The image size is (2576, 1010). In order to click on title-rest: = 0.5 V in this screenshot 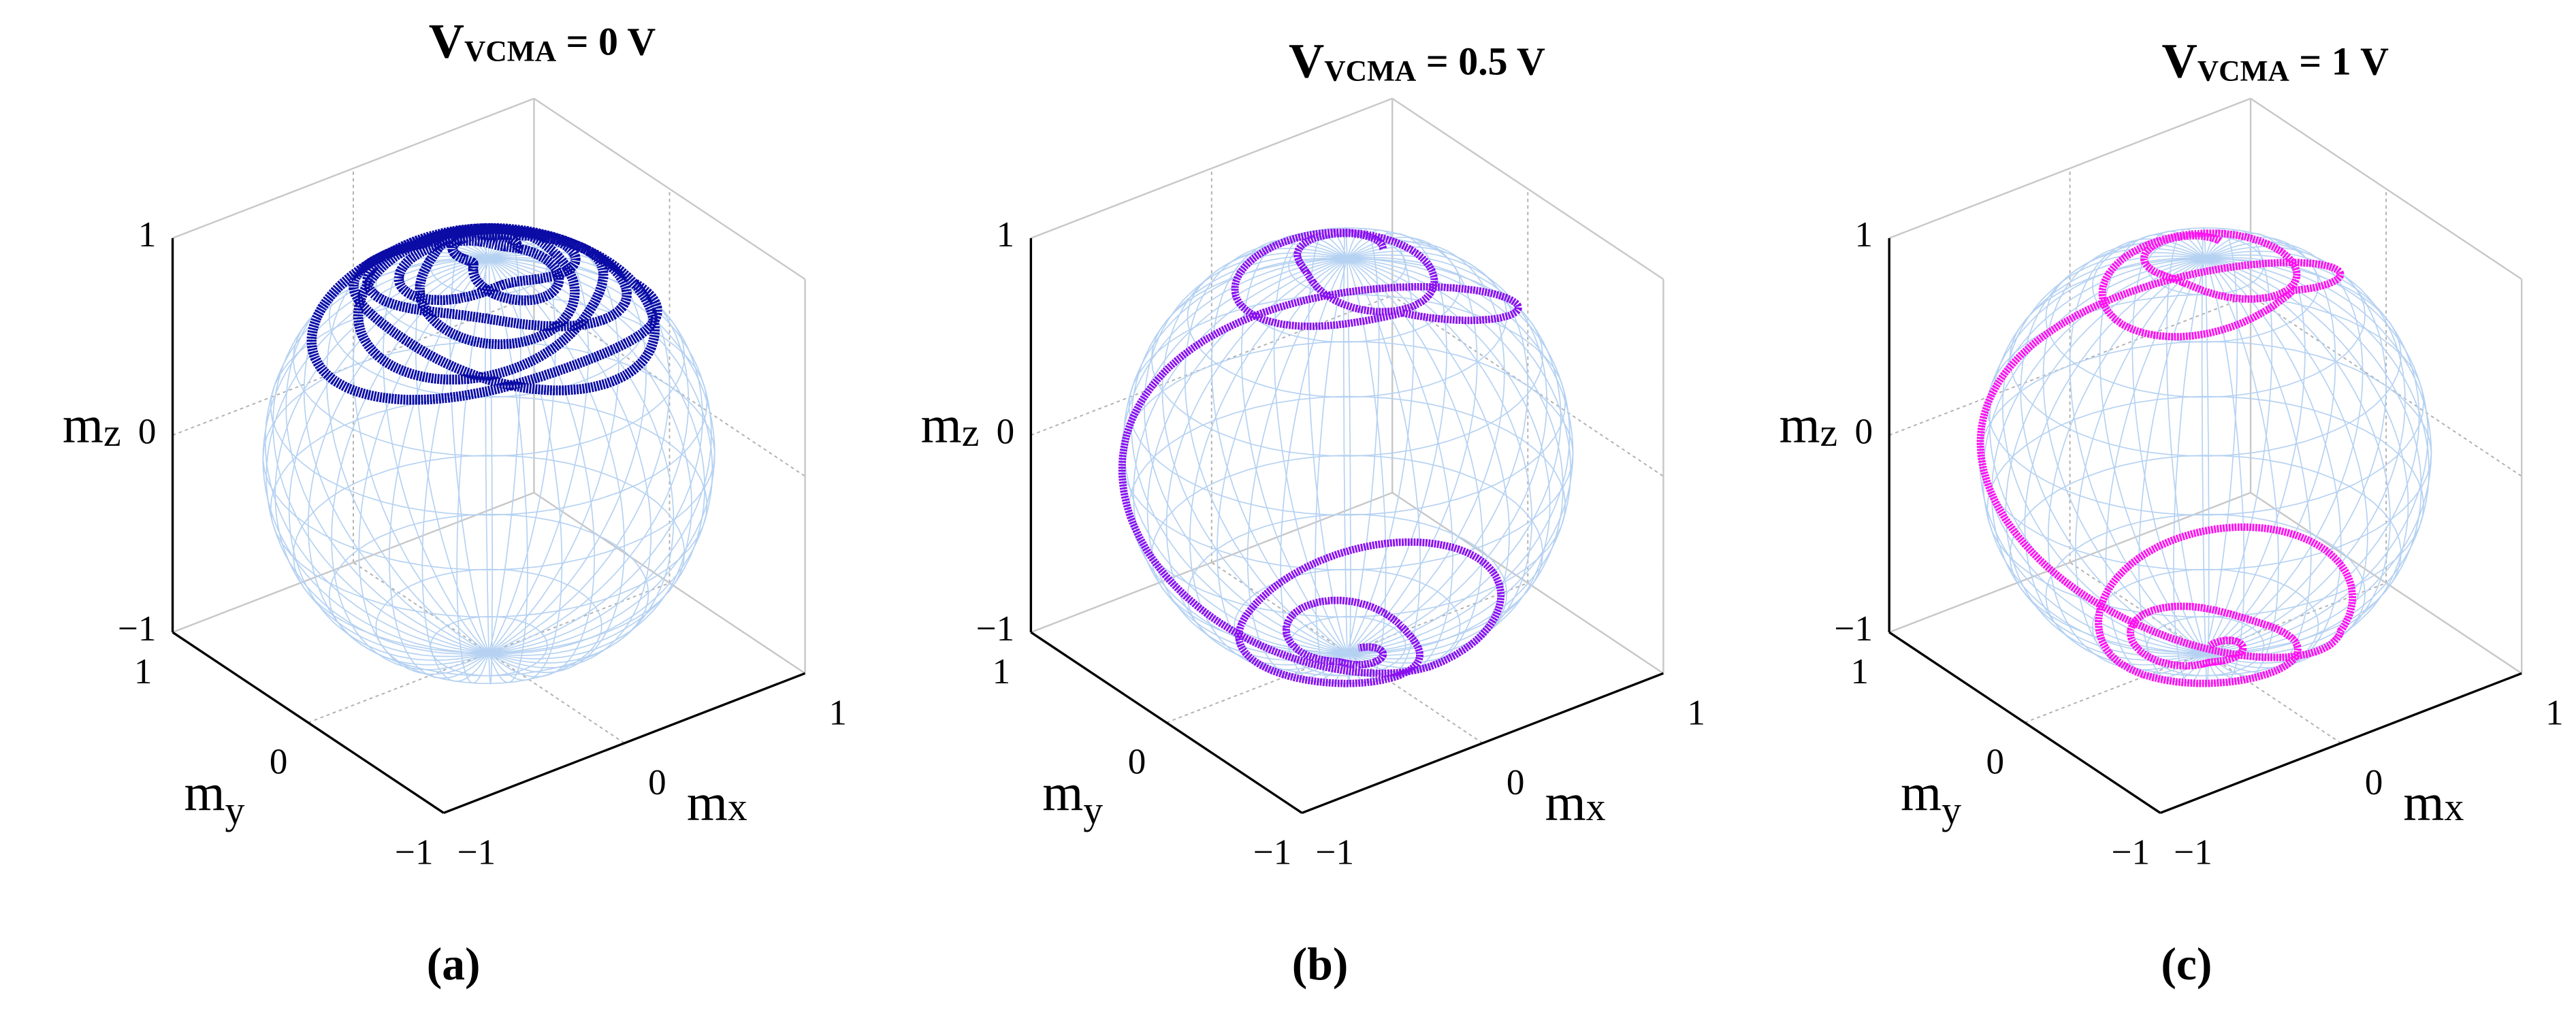, I will do `click(1486, 62)`.